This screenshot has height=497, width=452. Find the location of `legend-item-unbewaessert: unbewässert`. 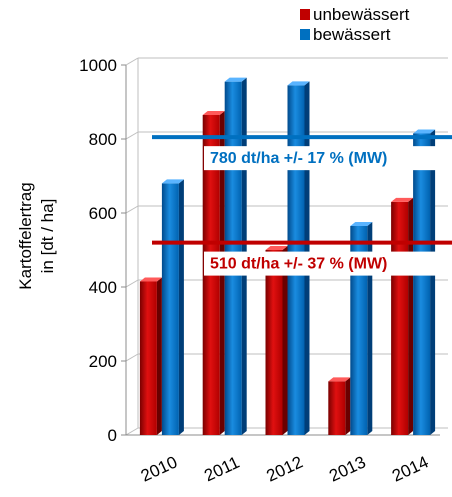

legend-item-unbewaessert: unbewässert is located at coordinates (355, 14).